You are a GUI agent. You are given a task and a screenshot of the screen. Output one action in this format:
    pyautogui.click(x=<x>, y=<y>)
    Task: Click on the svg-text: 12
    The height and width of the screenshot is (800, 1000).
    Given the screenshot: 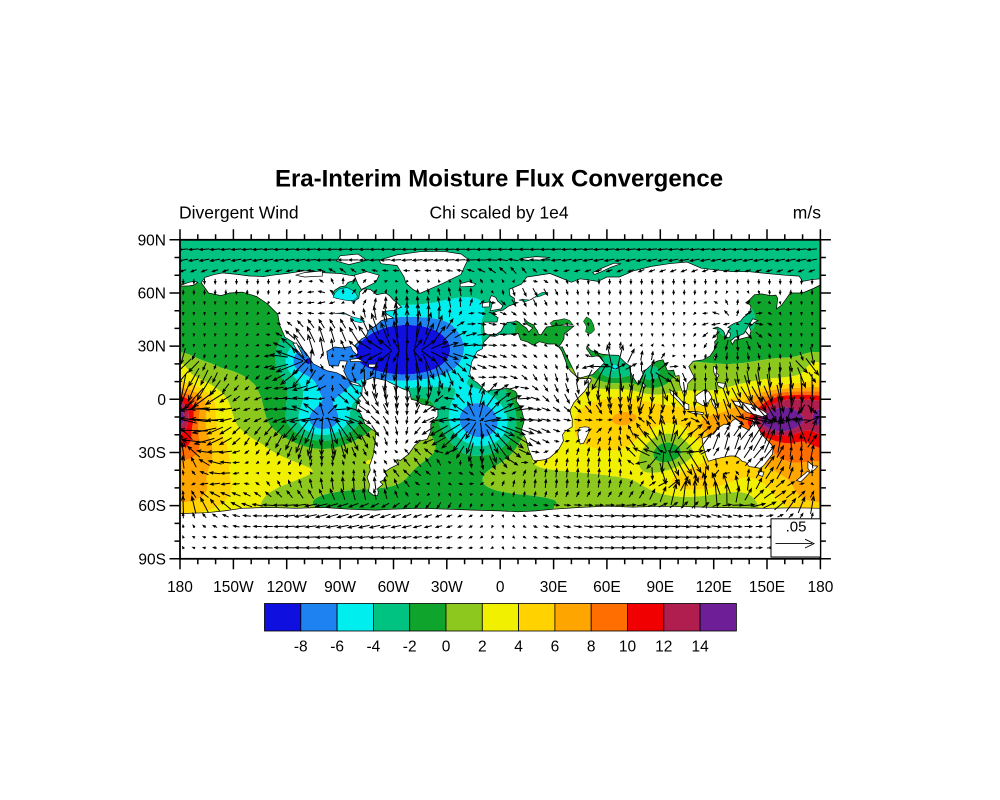 What is the action you would take?
    pyautogui.click(x=663, y=647)
    